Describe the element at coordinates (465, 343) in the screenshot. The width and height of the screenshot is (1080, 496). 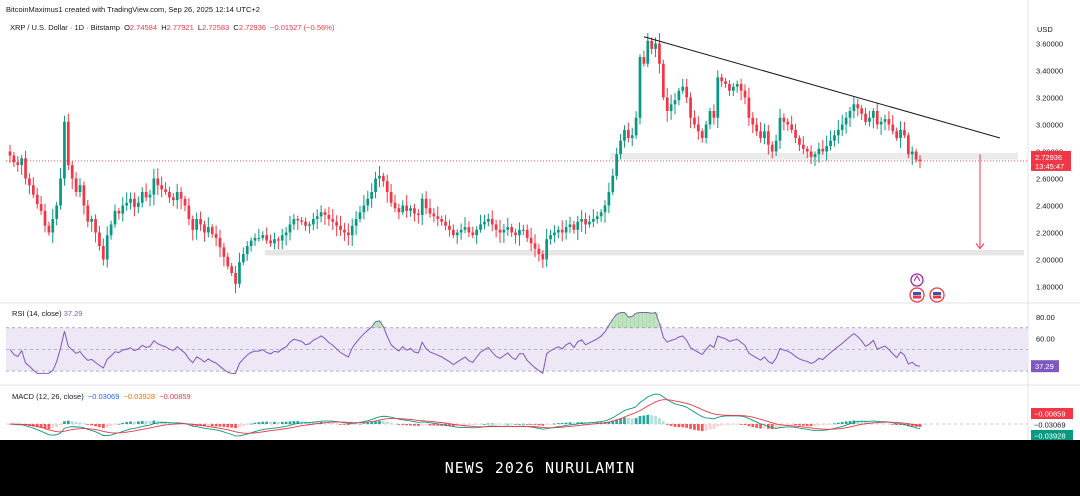
I see `rsi-line` at that location.